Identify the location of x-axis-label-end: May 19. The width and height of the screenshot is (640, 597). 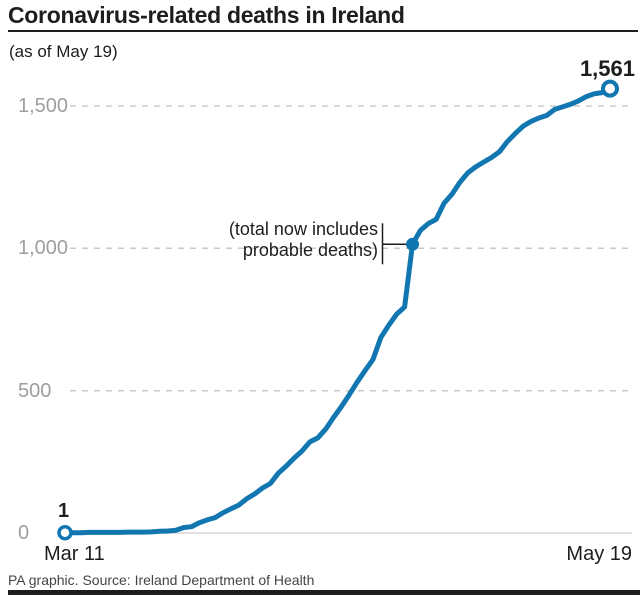
(599, 554).